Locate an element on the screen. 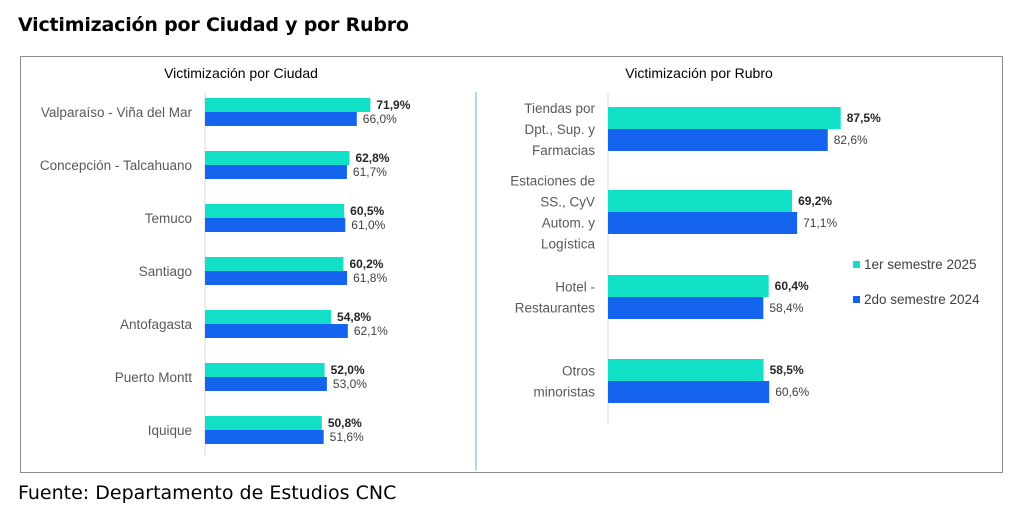 The image size is (1024, 511). chart-title-rubro: Victimización por Rubro is located at coordinates (699, 73).